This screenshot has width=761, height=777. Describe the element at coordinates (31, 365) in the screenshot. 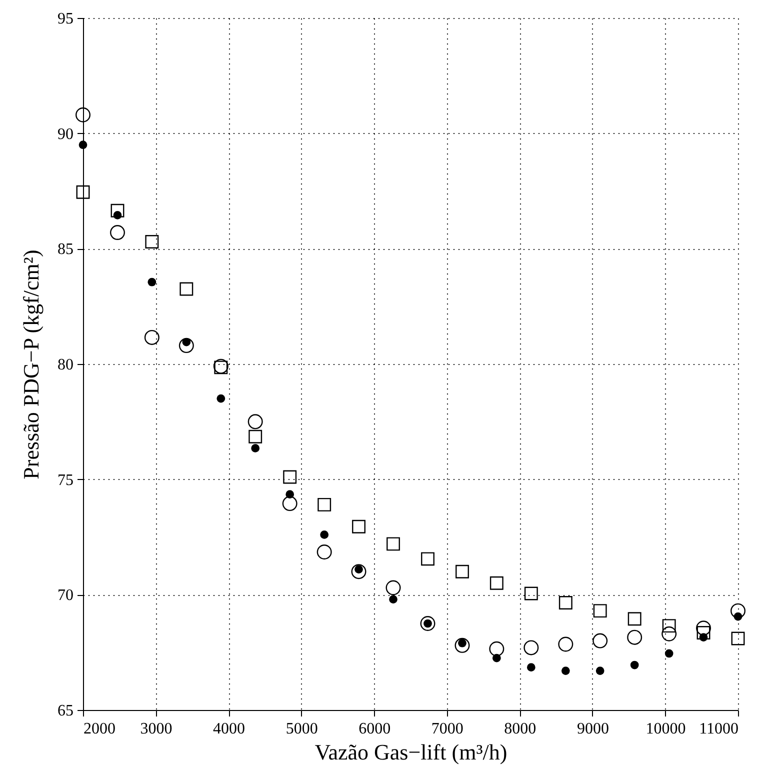

I see `y-axis-title: Pressão PDG−P (kgf/cm²)` at that location.